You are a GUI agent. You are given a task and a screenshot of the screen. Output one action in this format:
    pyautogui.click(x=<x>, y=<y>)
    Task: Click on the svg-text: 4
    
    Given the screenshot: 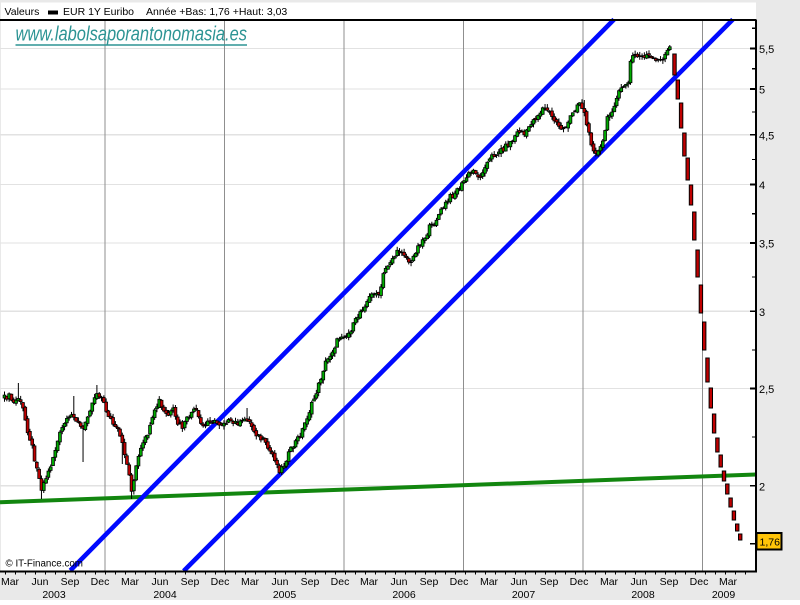 What is the action you would take?
    pyautogui.click(x=762, y=186)
    